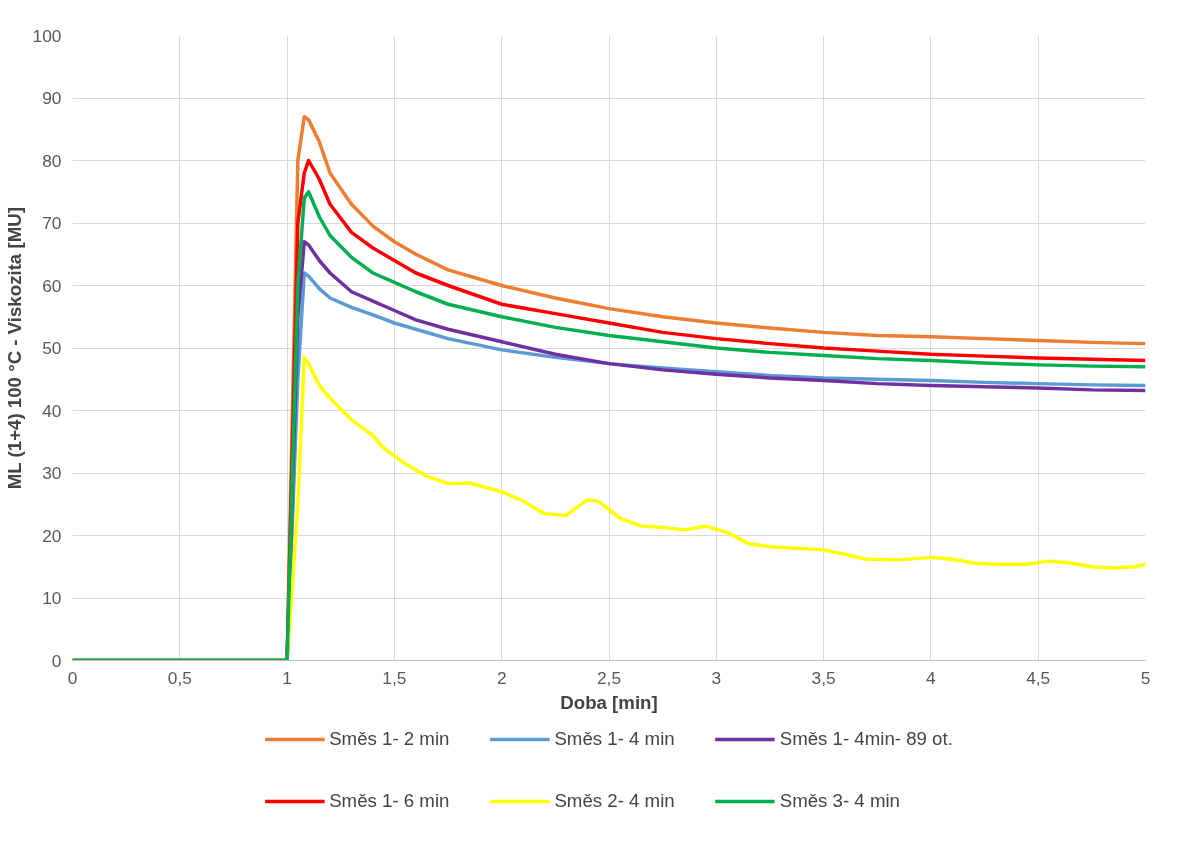 The width and height of the screenshot is (1178, 843). Describe the element at coordinates (931, 677) in the screenshot. I see `x-tick-label: 4` at that location.